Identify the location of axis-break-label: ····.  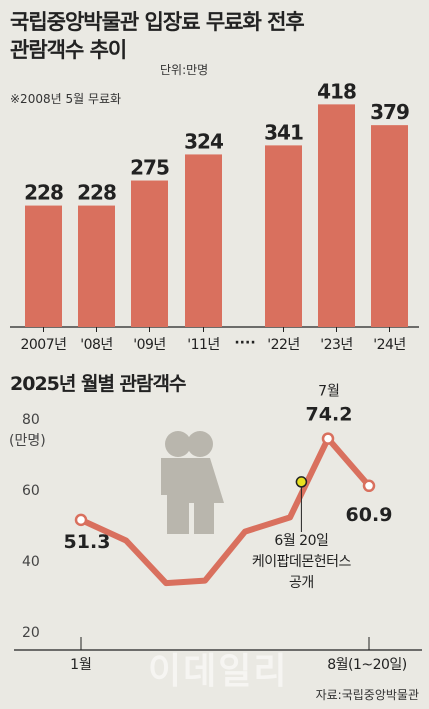
(244, 343).